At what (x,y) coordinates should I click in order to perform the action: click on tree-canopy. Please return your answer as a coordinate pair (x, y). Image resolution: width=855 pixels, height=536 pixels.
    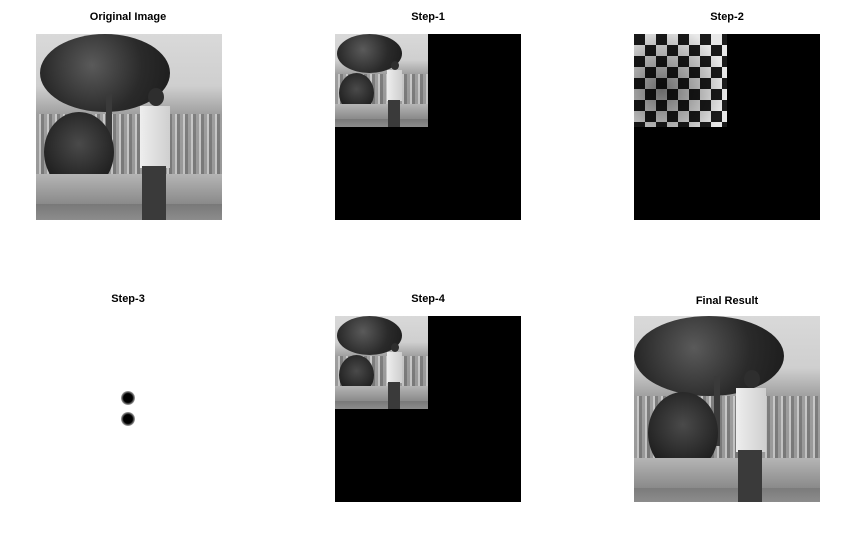
    Looking at the image, I should click on (709, 356).